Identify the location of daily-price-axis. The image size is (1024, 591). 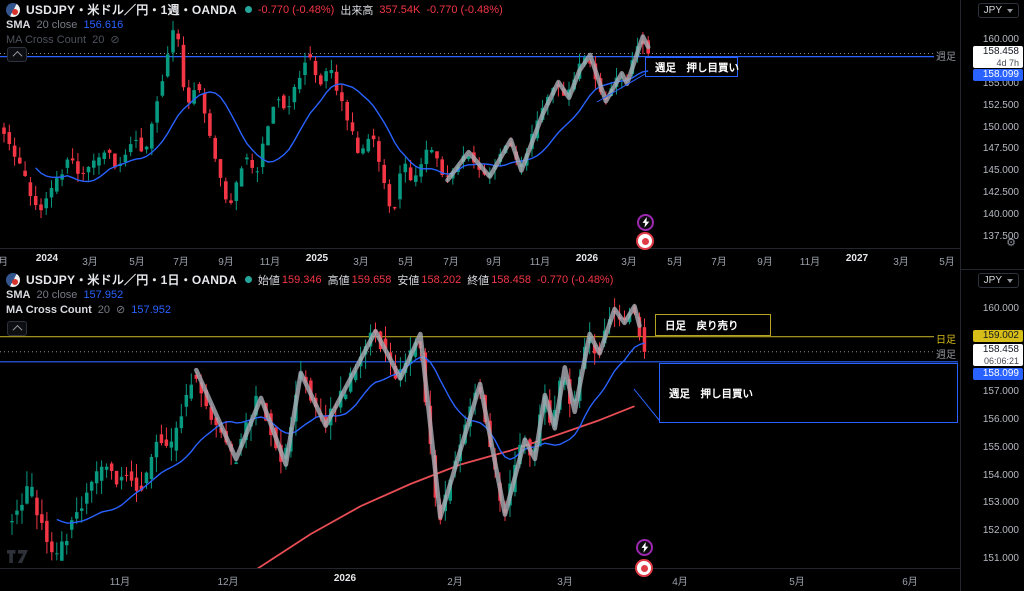
(992, 430).